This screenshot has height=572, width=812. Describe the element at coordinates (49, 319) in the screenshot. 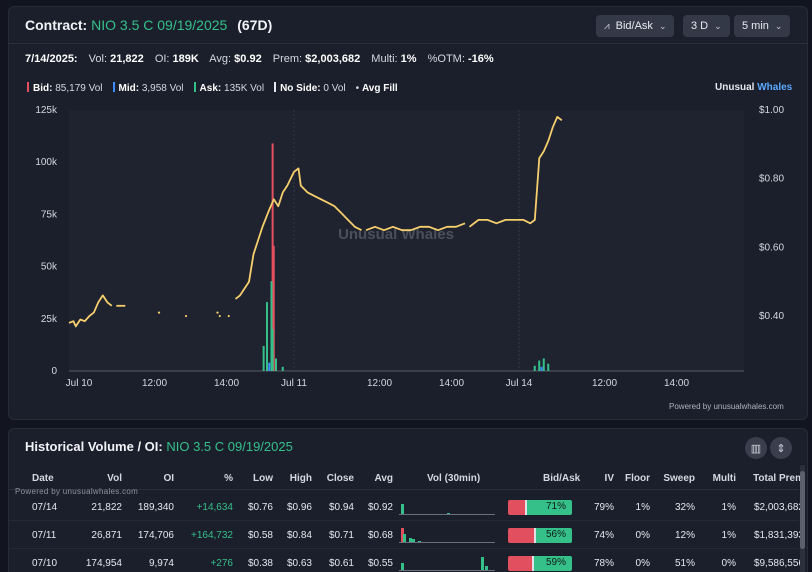

I see `y-left-tick-label: 25k` at that location.